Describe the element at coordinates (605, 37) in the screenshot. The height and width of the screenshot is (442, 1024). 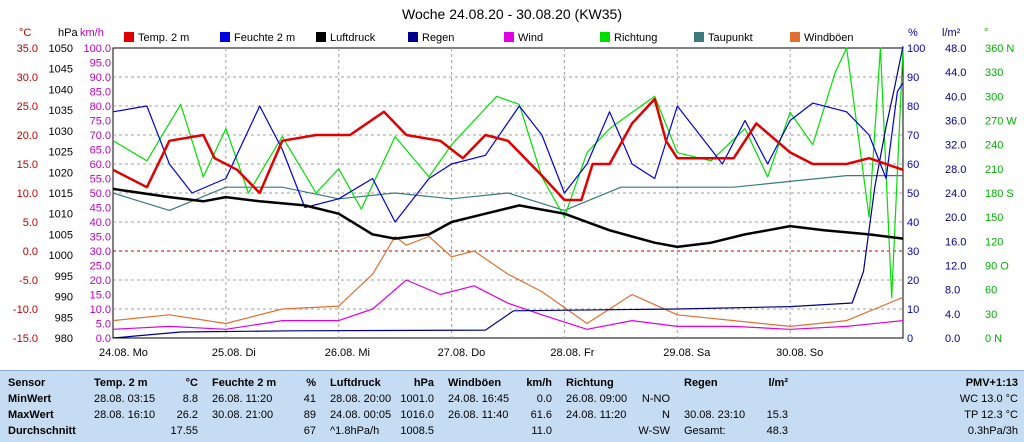
I see `legend-swatch-richtung` at that location.